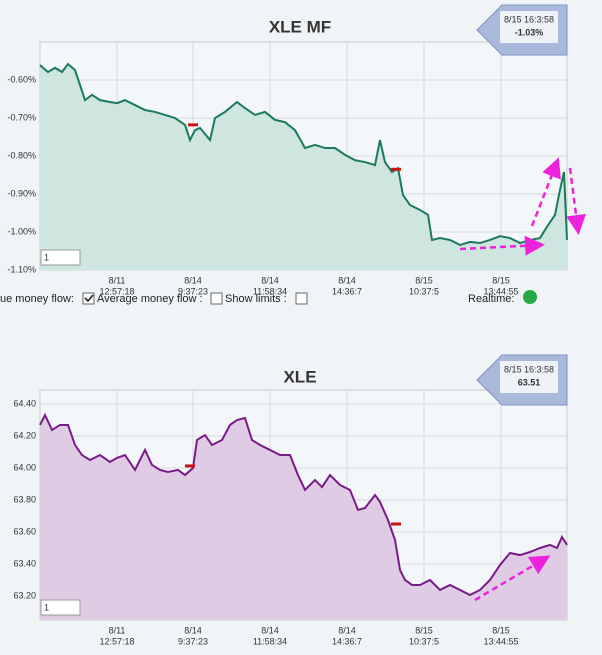 Image resolution: width=602 pixels, height=655 pixels. Describe the element at coordinates (299, 376) in the screenshot. I see `chart-title: XLE` at that location.